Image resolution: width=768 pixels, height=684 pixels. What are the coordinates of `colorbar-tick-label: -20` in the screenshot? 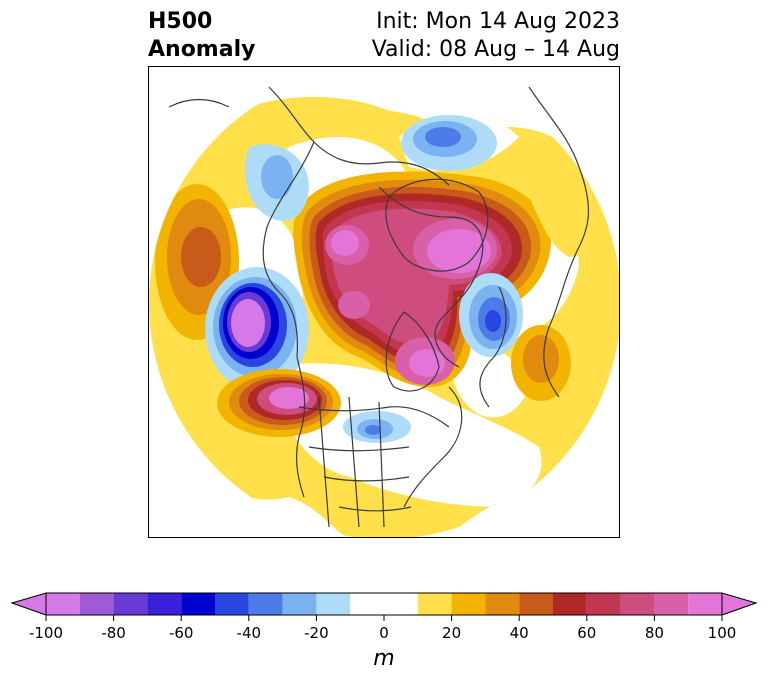 It's located at (316, 633).